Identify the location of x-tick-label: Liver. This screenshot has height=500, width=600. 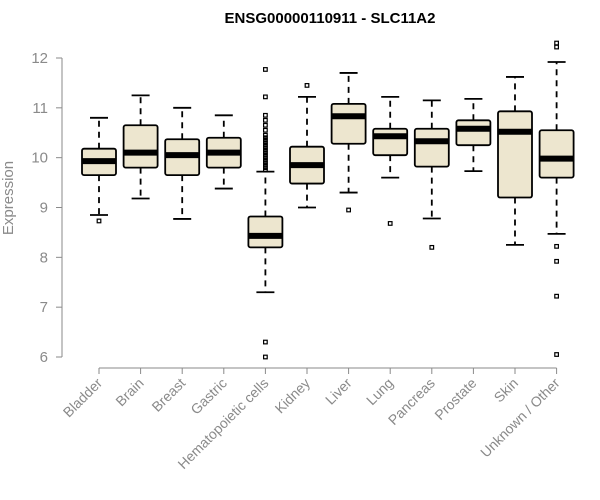
(338, 391).